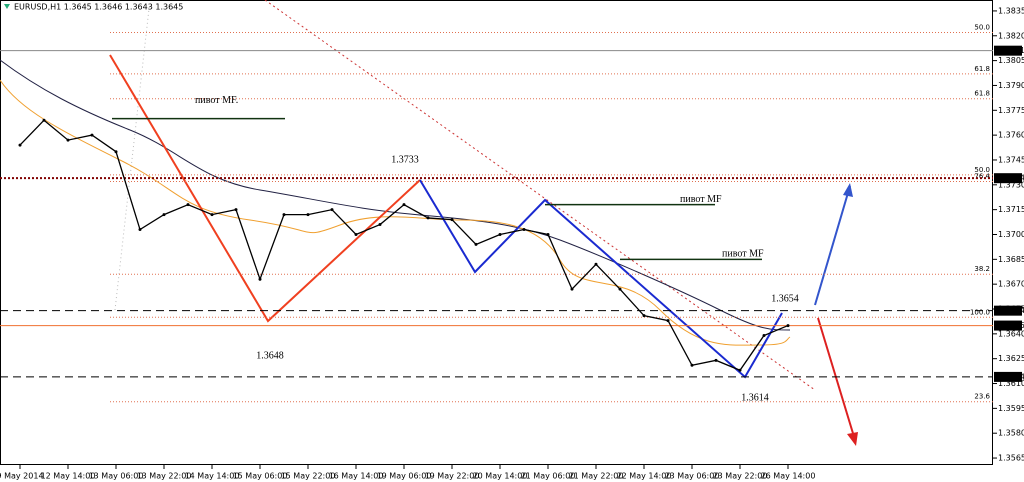 The image size is (1024, 482). I want to click on price-tag-label: 1.3645, so click(1010, 325).